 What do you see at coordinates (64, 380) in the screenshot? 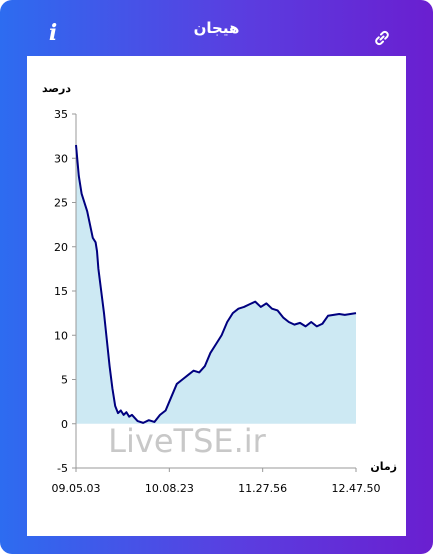
I see `y-tick-label: 5` at bounding box center [64, 380].